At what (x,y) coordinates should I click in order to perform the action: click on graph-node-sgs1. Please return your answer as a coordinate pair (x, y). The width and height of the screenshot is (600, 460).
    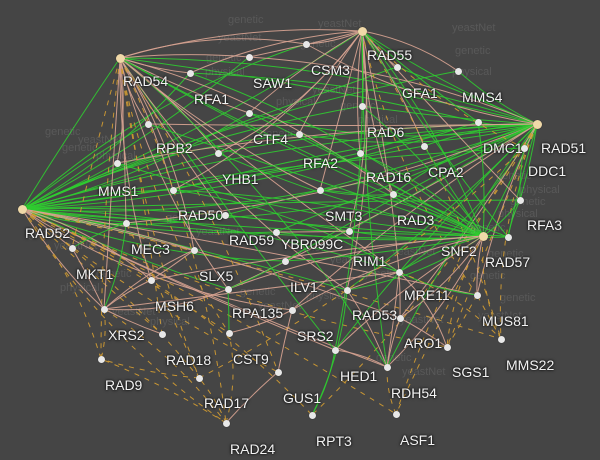
    Looking at the image, I should click on (447, 347).